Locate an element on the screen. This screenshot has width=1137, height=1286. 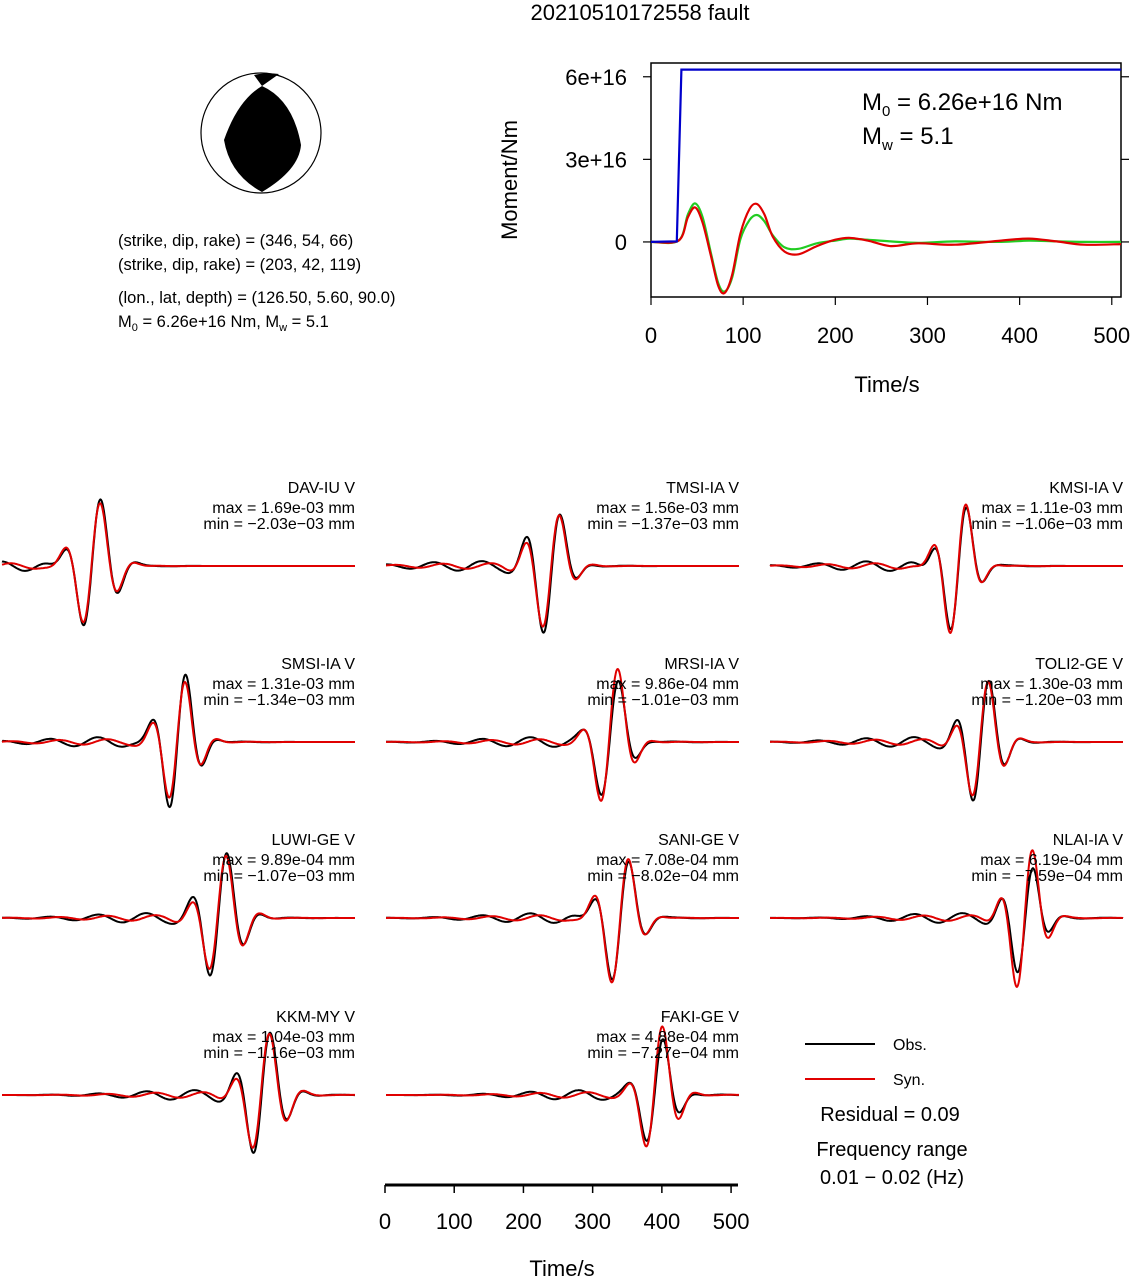
plane-2-label: (strike, dip, rake) = (203, 42, 119) is located at coordinates (239, 265).